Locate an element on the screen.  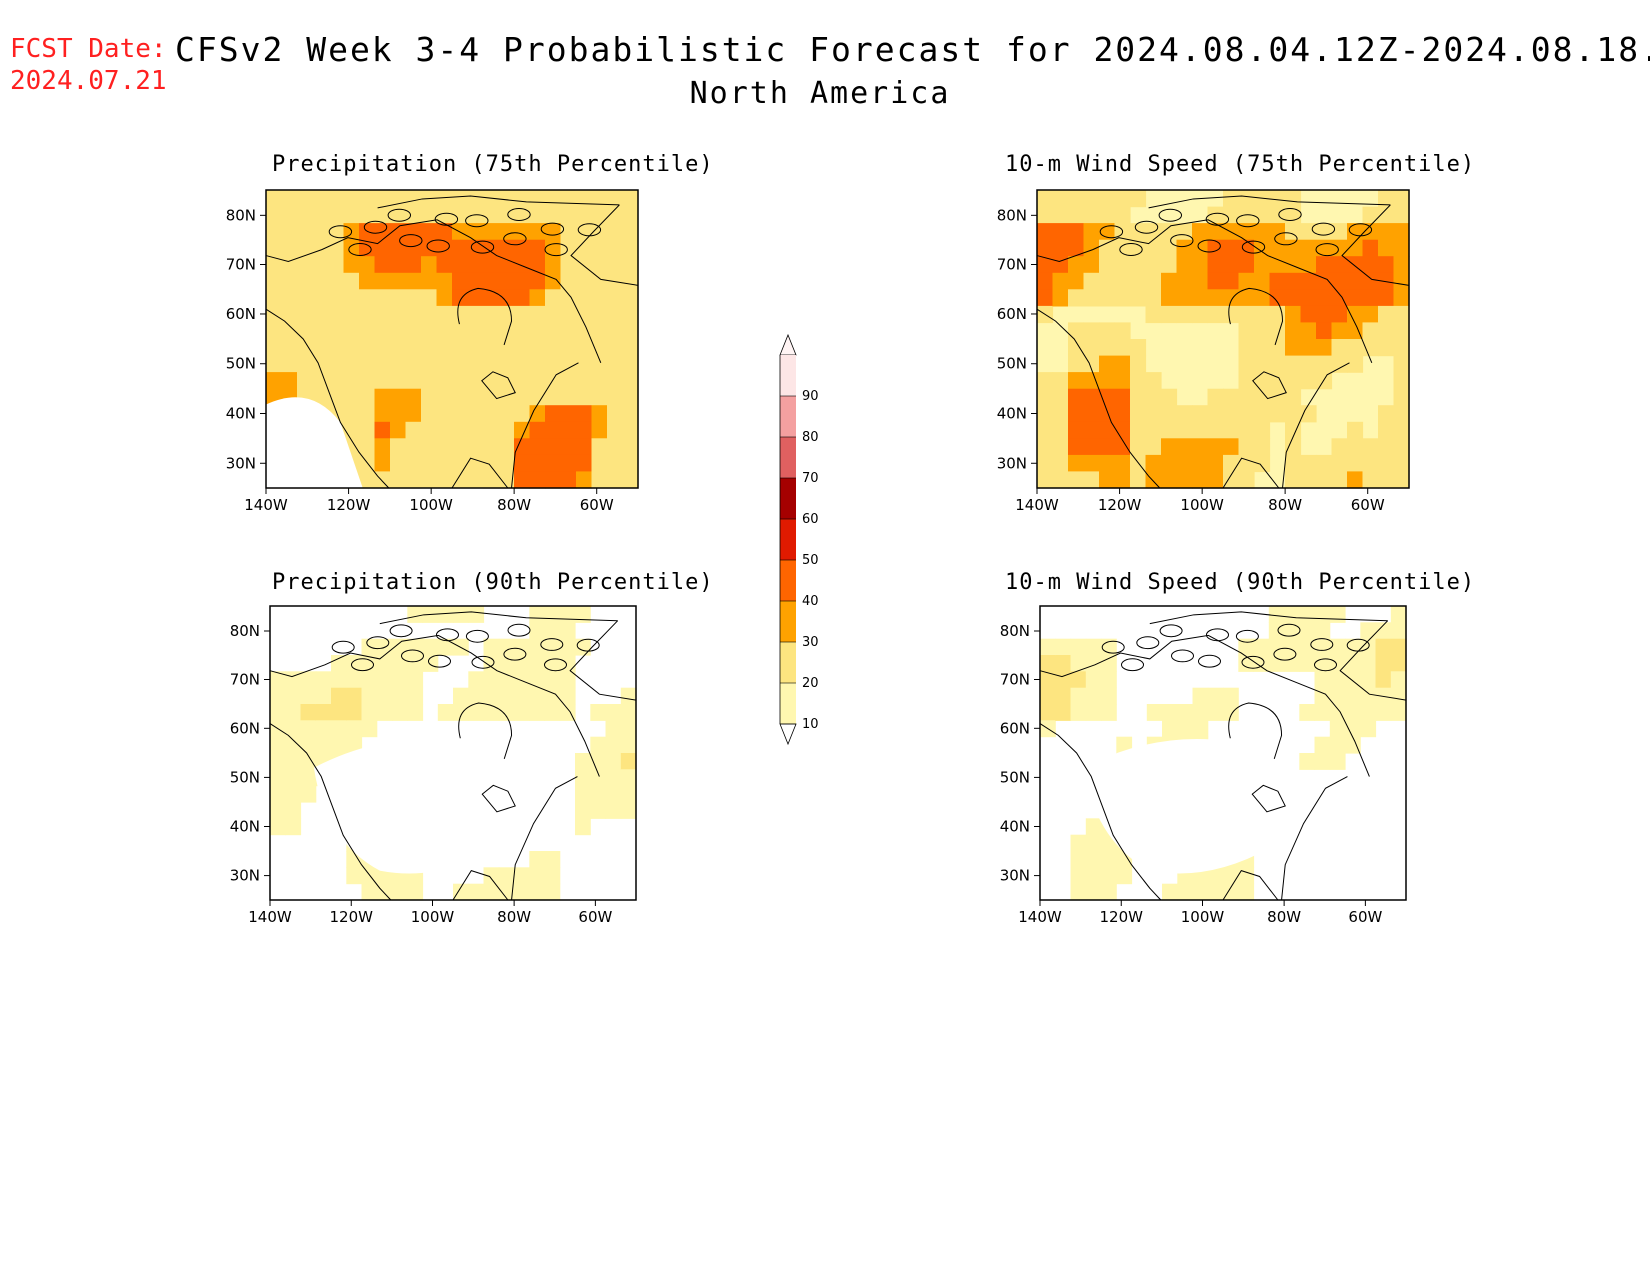
lon-tick-label: 80W is located at coordinates (1284, 917).